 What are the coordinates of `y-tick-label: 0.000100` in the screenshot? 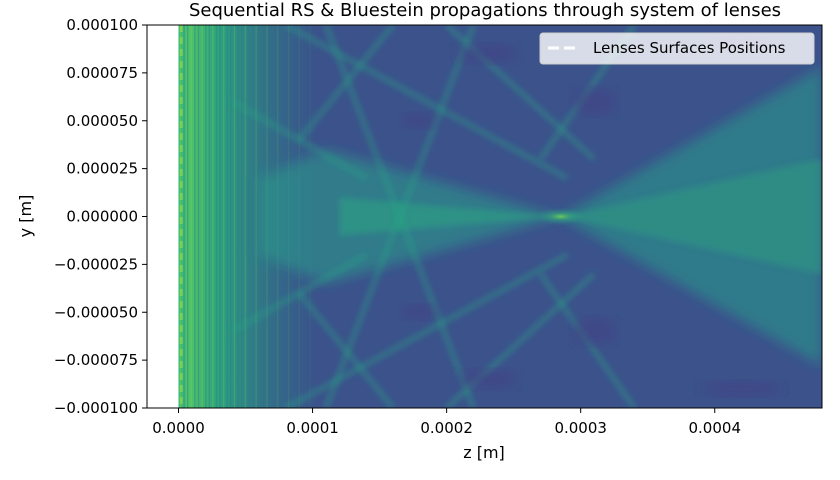 It's located at (102, 25).